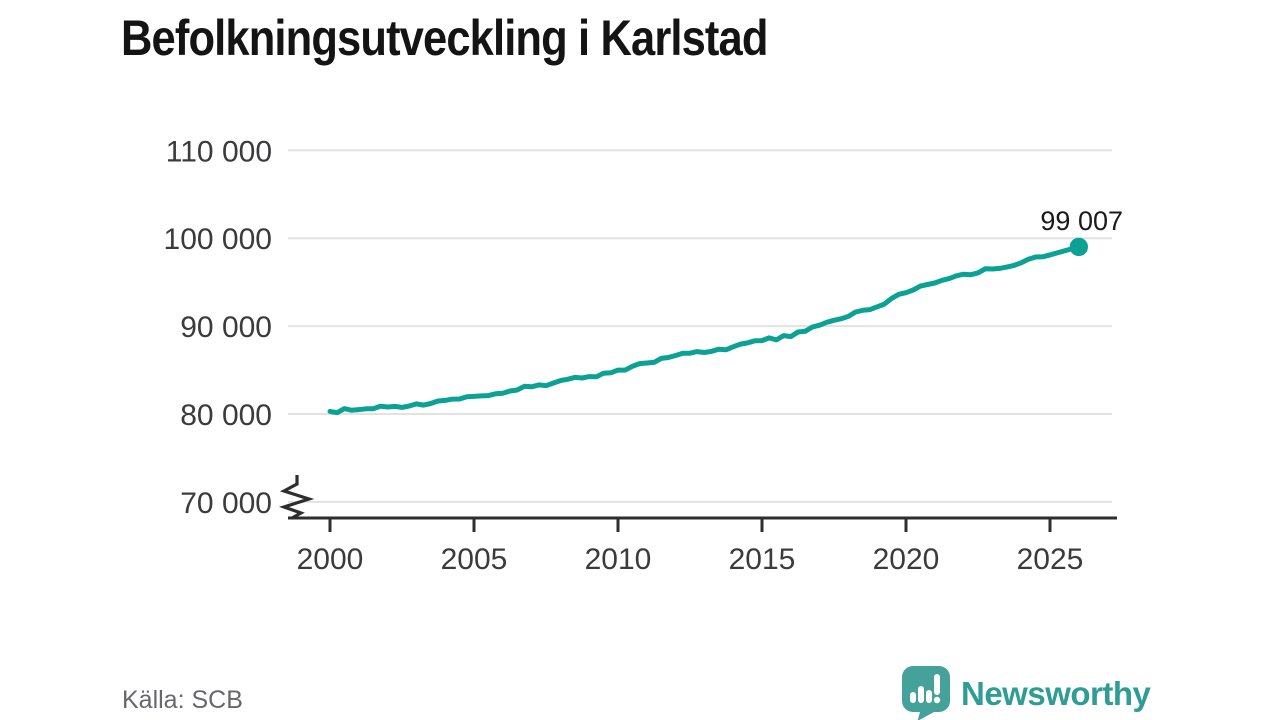 Image resolution: width=1280 pixels, height=720 pixels. Describe the element at coordinates (218, 239) in the screenshot. I see `y-axis-tick-label: 100 000` at that location.